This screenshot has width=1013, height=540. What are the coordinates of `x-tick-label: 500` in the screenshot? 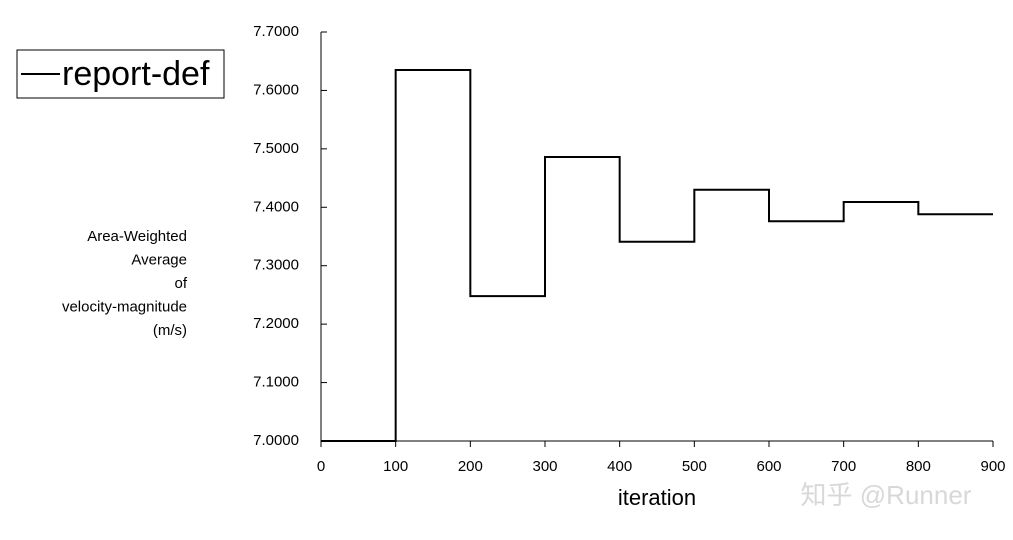 It's located at (694, 466).